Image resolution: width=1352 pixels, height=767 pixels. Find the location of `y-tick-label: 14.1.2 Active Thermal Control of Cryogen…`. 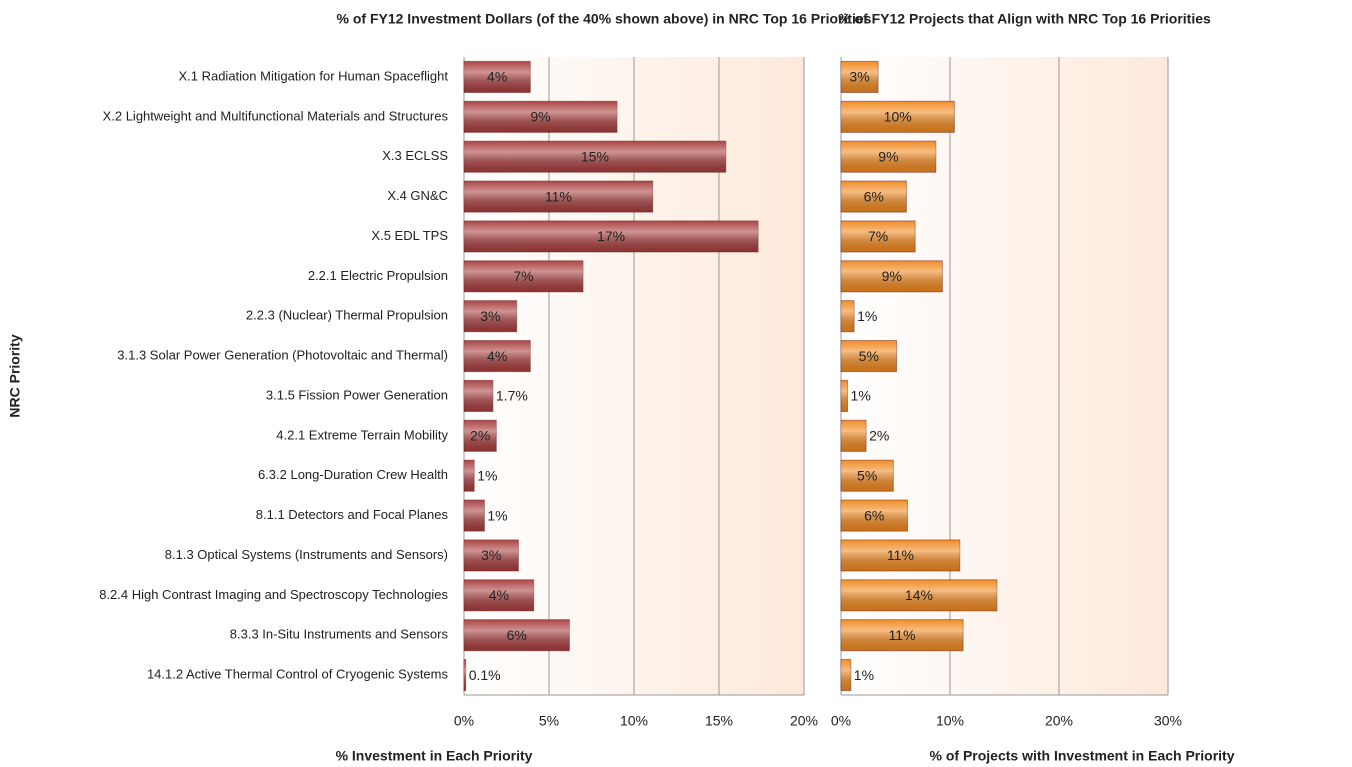

y-tick-label: 14.1.2 Active Thermal Control of Cryogen… is located at coordinates (298, 674).